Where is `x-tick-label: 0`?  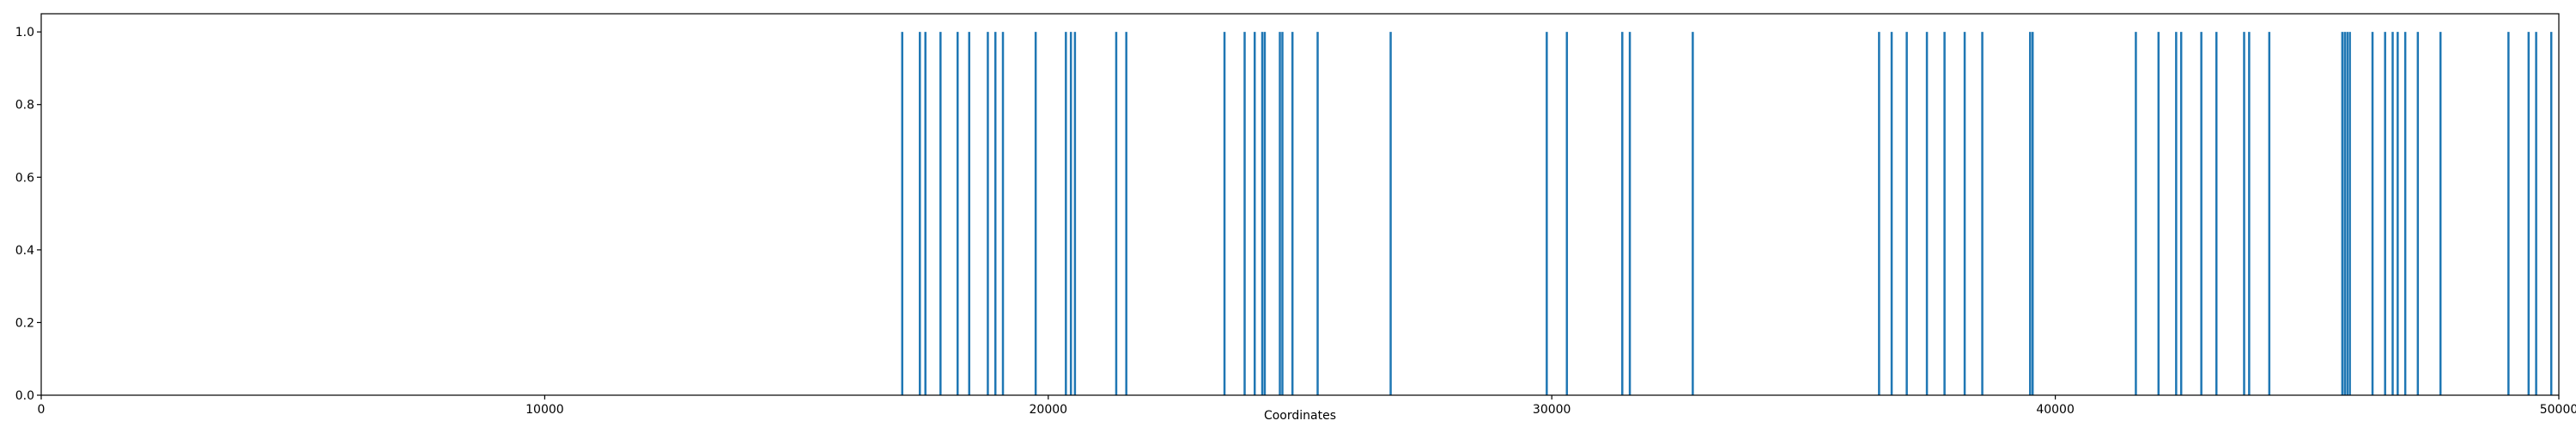 x-tick-label: 0 is located at coordinates (42, 410).